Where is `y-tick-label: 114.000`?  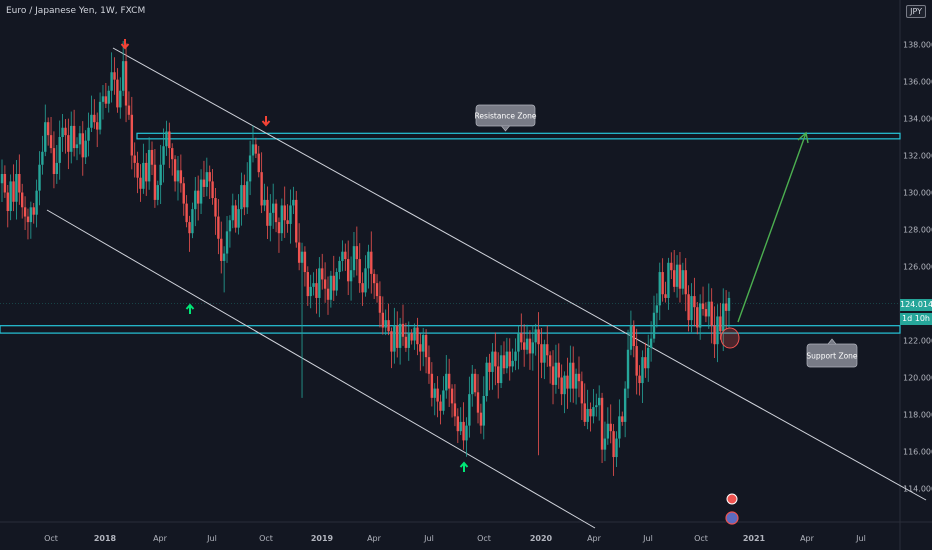
y-tick-label: 114.000 is located at coordinates (917, 489).